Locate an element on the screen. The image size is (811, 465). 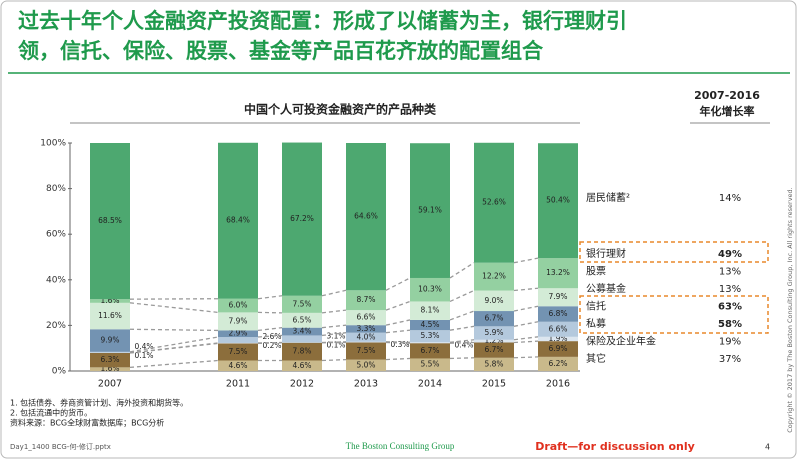
data-label: 11.6% is located at coordinates (110, 315).